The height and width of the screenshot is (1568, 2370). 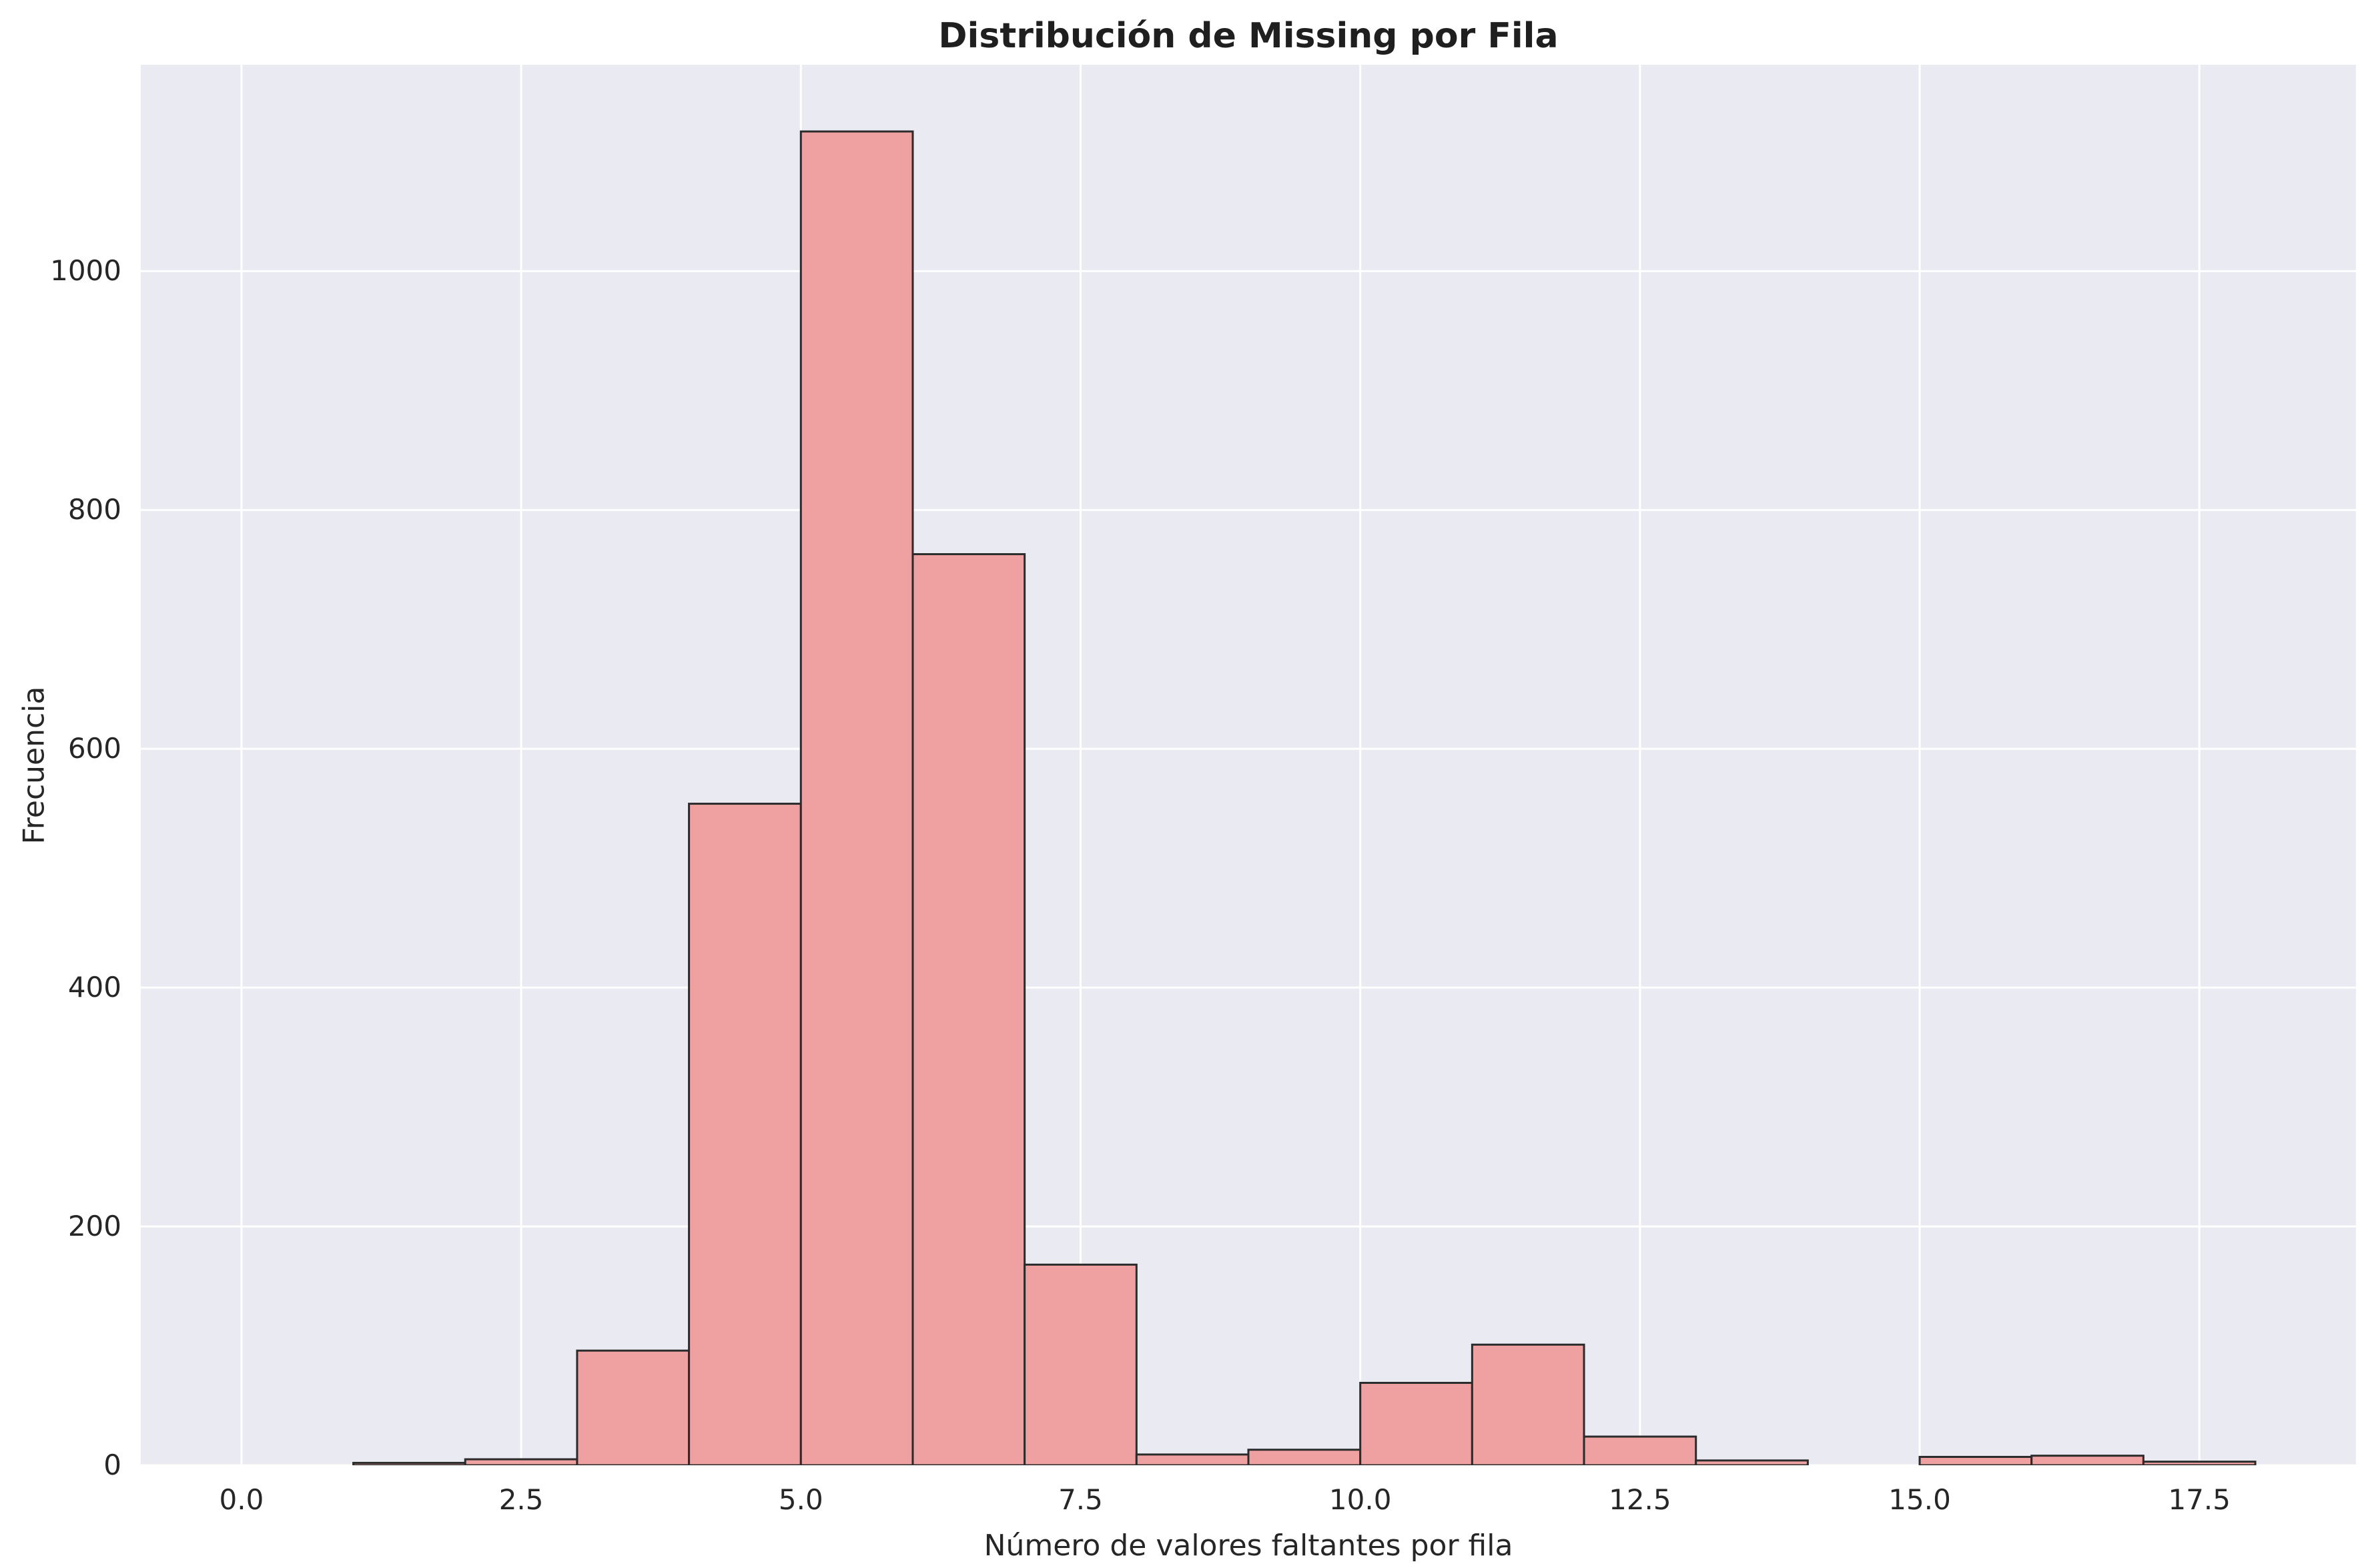 I want to click on y-tick-label: 800, so click(x=94, y=510).